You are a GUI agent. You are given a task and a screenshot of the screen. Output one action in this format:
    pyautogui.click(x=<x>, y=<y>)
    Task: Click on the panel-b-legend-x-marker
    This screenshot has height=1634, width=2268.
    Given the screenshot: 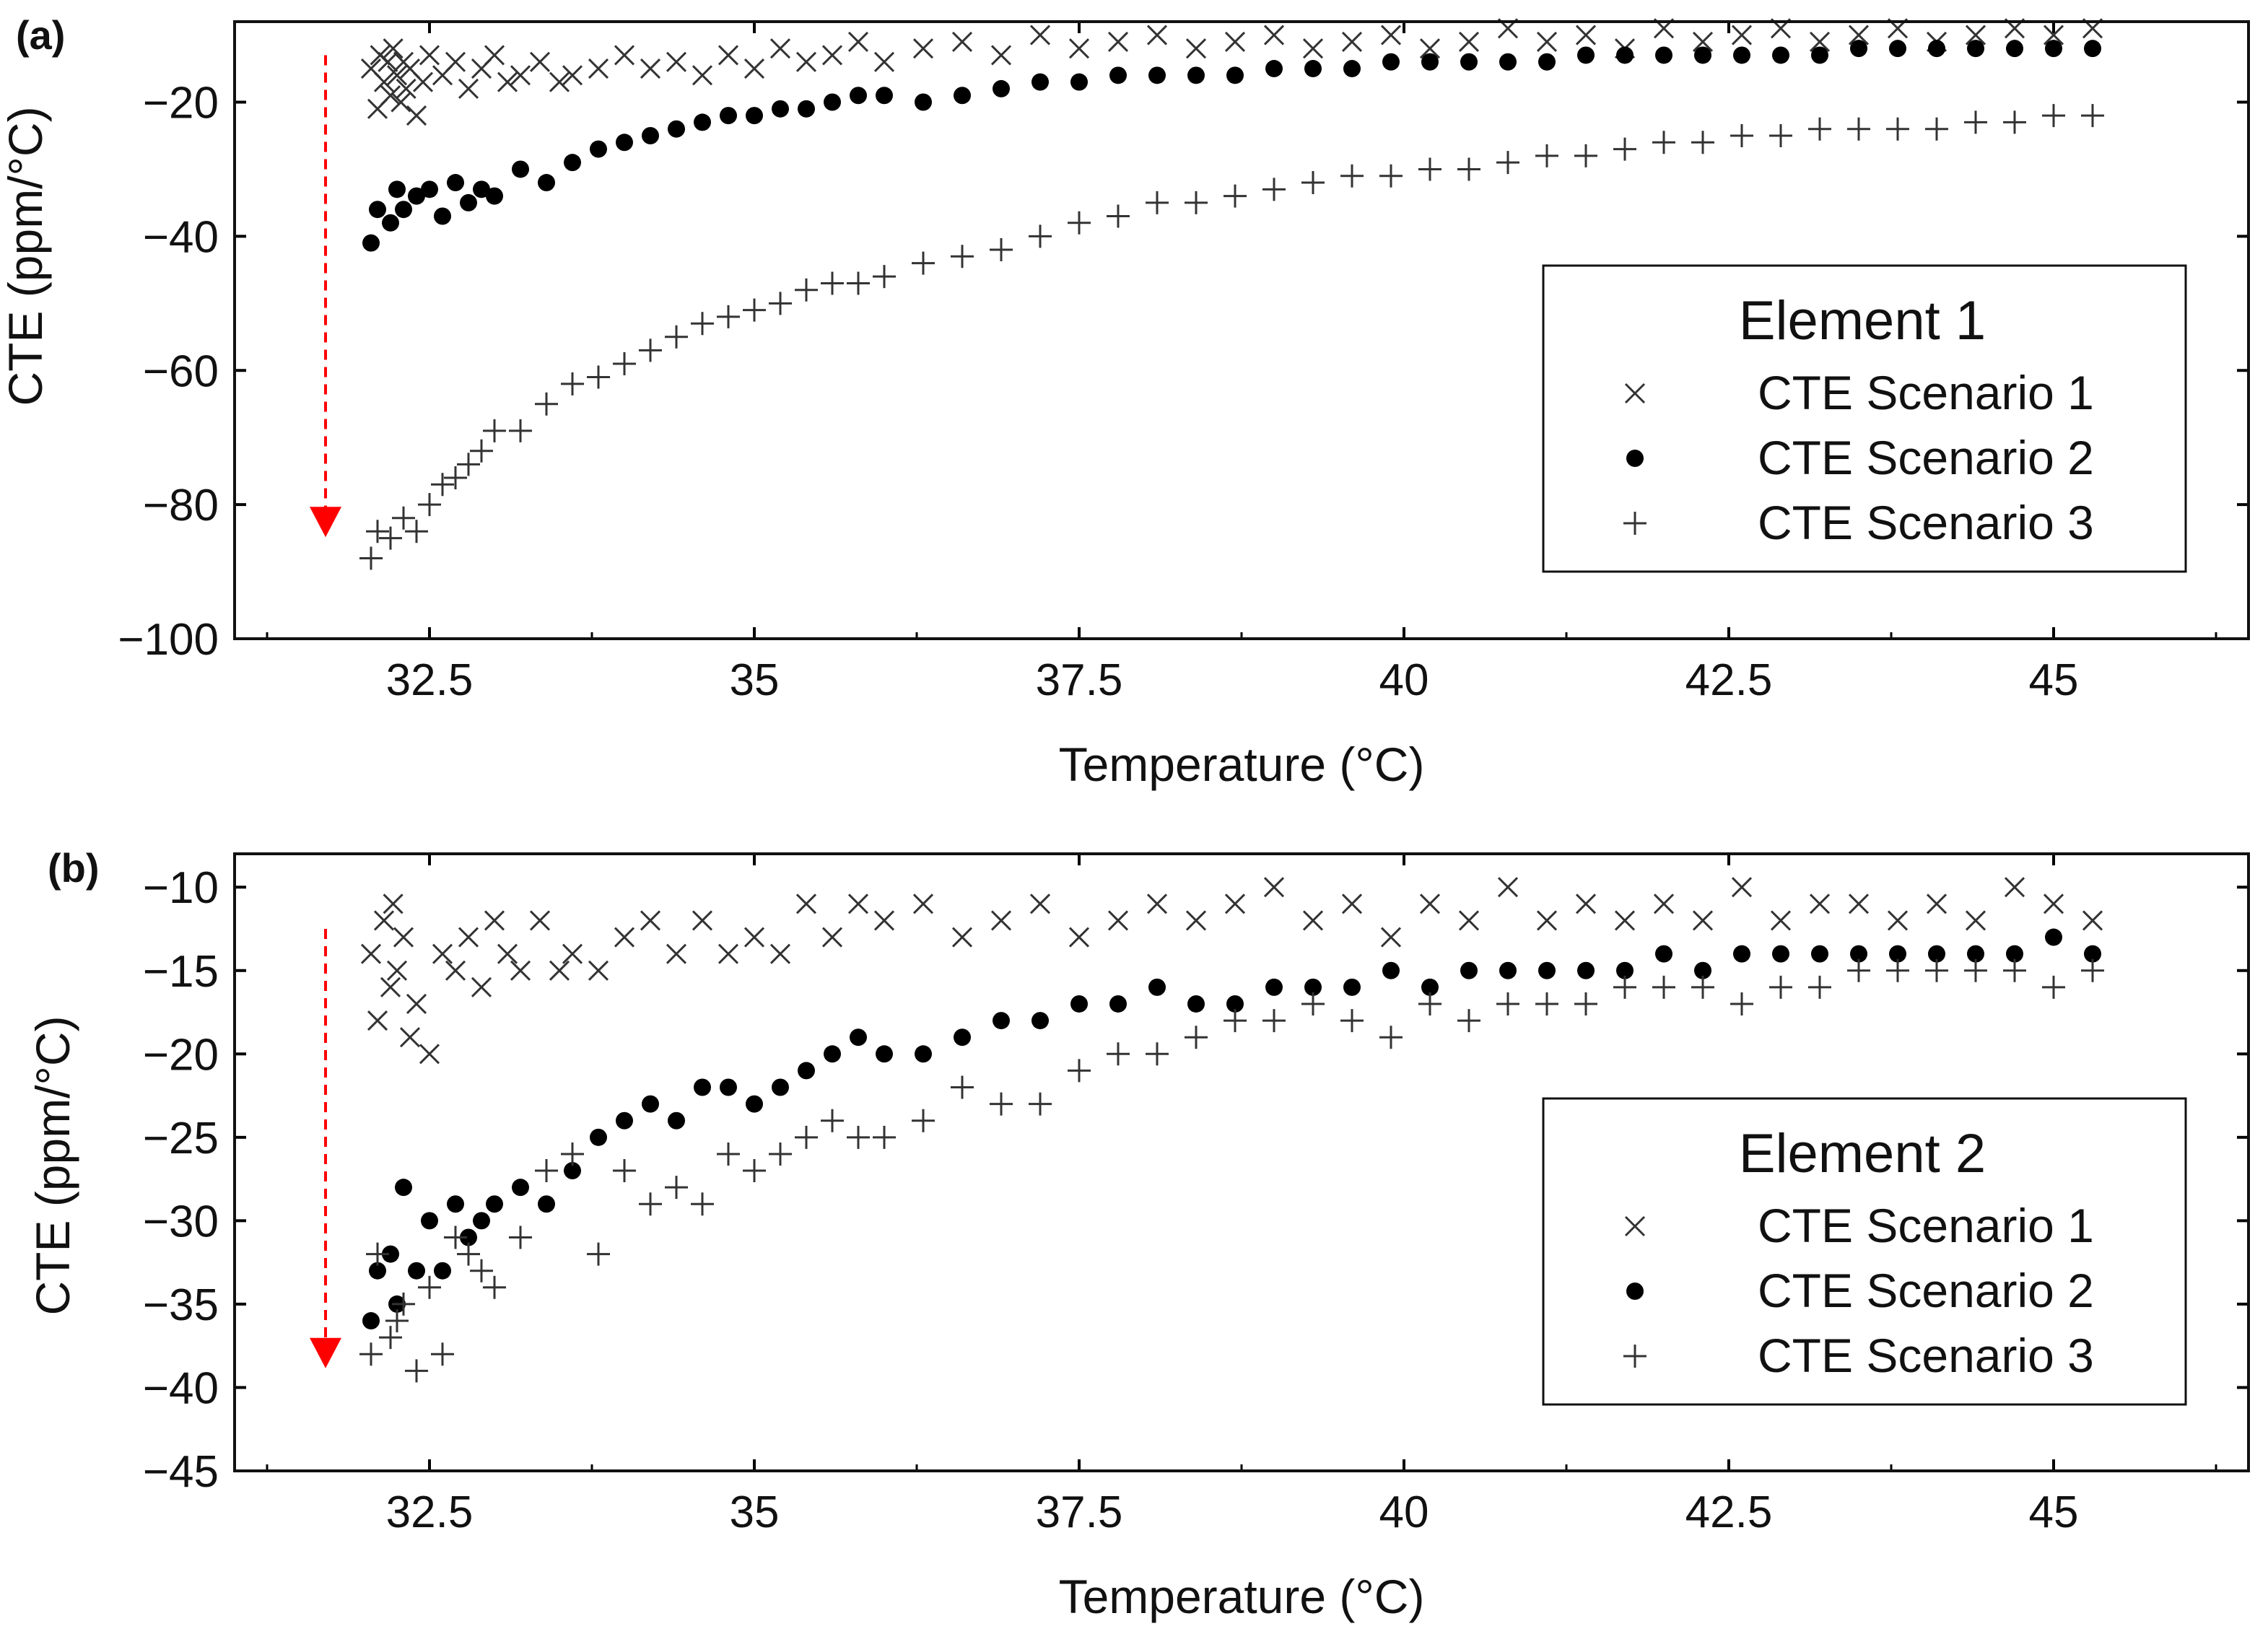 What is the action you would take?
    pyautogui.click(x=1635, y=1226)
    